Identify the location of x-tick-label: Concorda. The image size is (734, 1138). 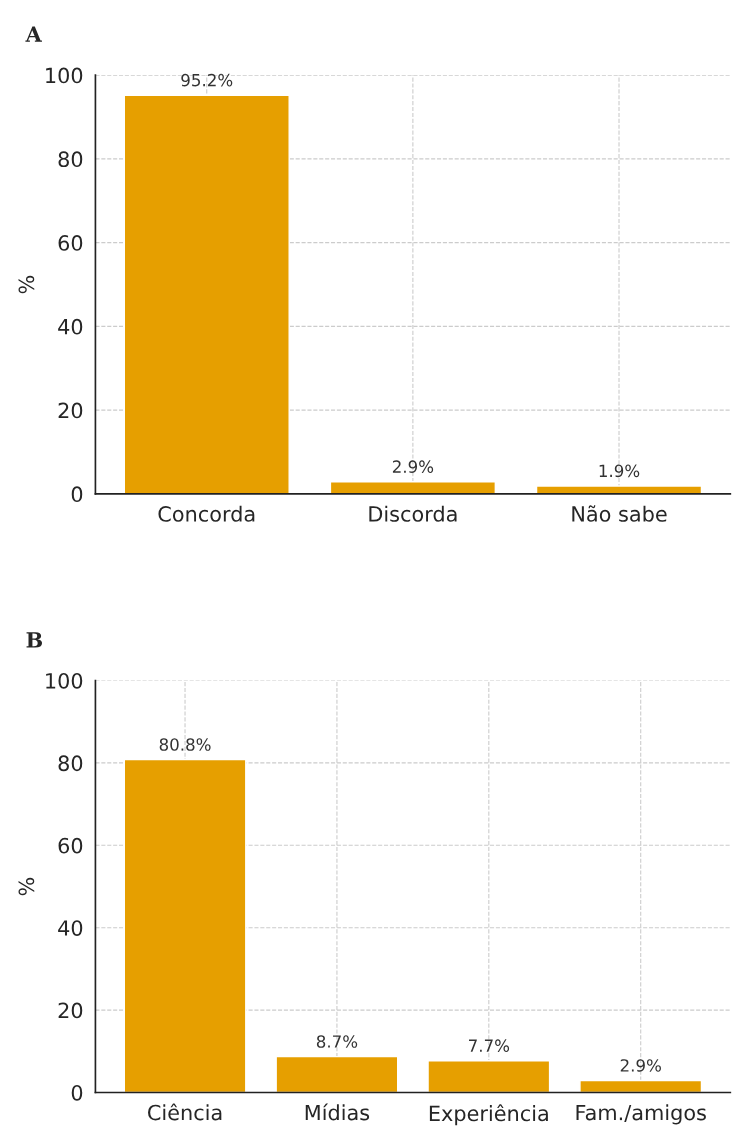
(206, 513).